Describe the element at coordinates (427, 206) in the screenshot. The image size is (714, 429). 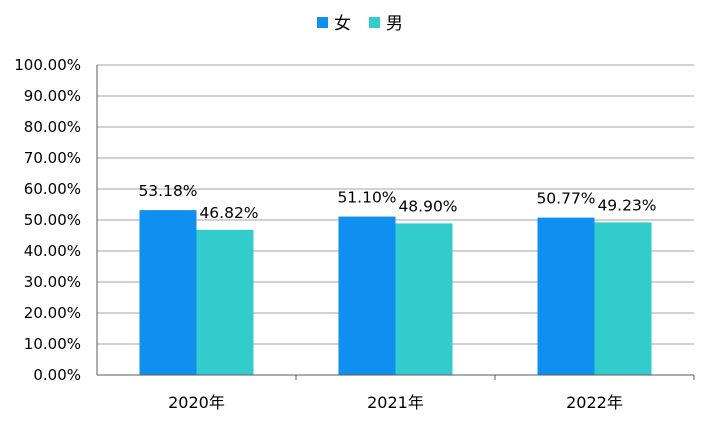
I see `data-label: 48.90%` at that location.